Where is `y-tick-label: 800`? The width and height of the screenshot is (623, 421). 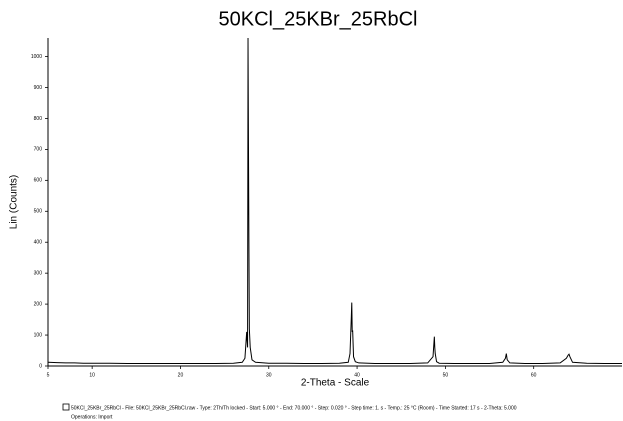
y-tick-label: 800 is located at coordinates (38, 119).